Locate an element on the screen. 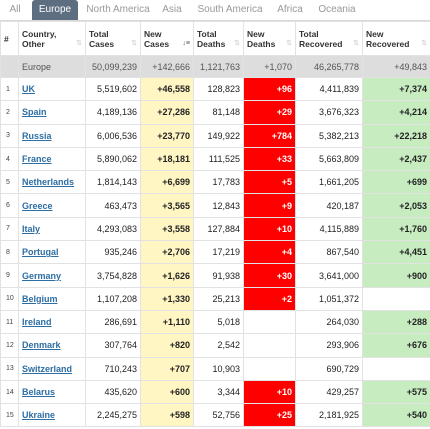 The height and width of the screenshot is (429, 430). total-deaths-cell: 127,884 is located at coordinates (218, 229).